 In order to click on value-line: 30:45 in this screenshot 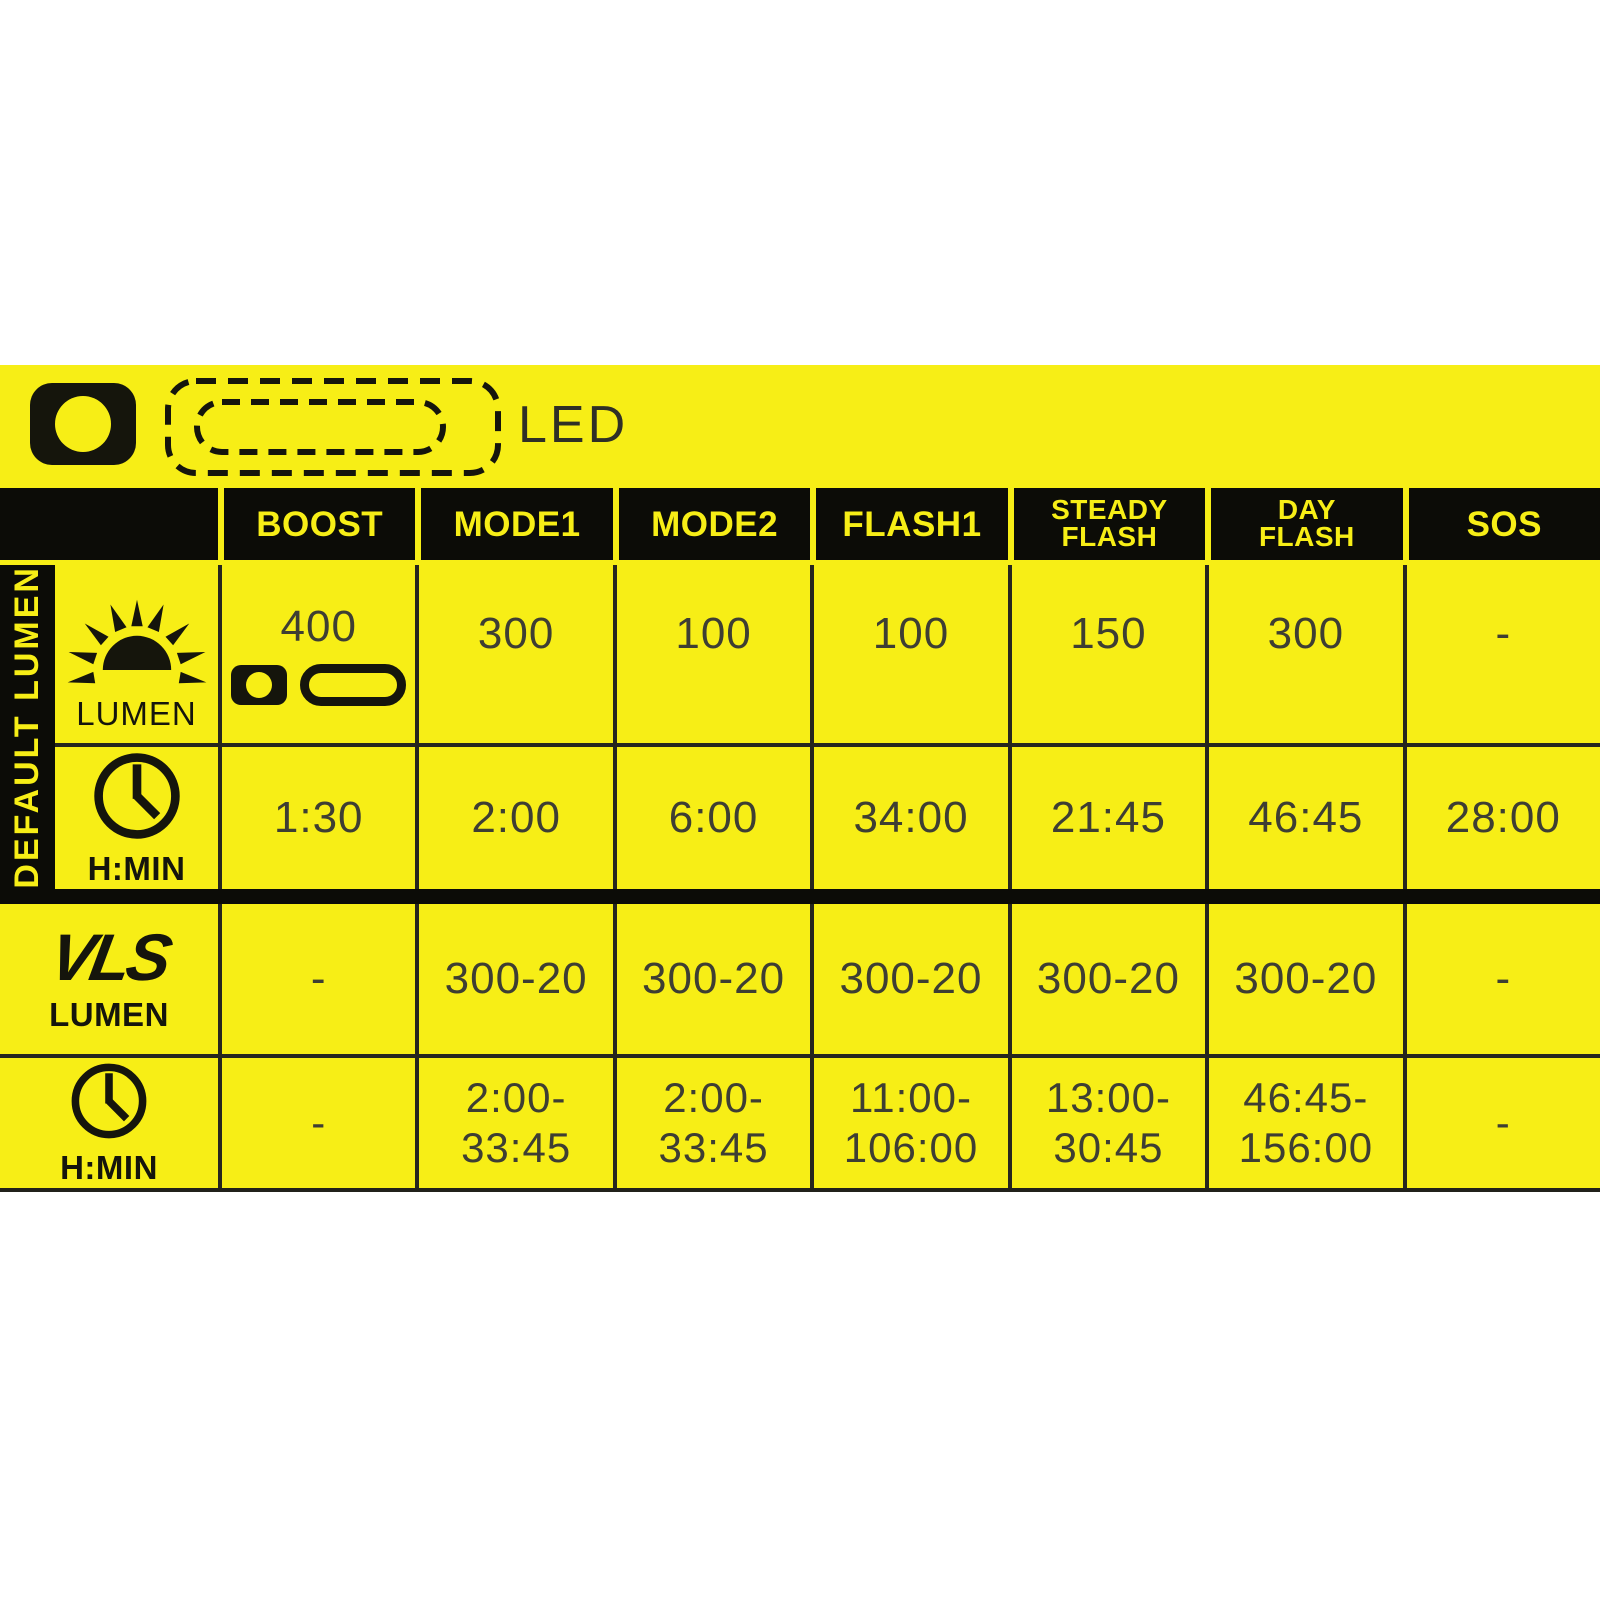, I will do `click(1108, 1147)`.